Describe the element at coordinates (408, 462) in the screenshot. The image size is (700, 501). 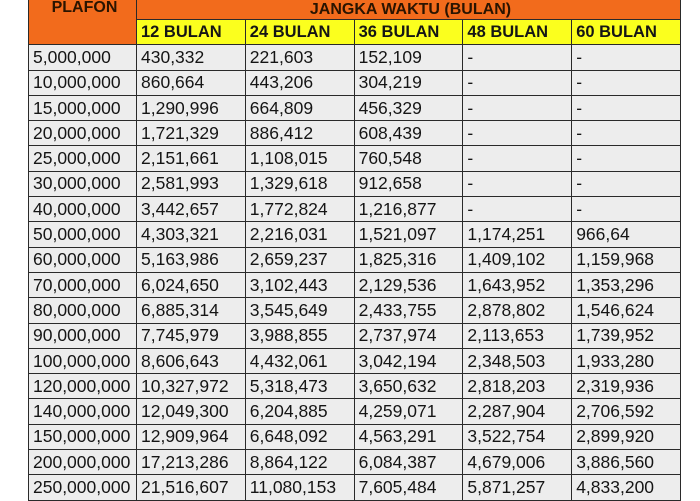
I see `installment-cell: 6,084,387` at that location.